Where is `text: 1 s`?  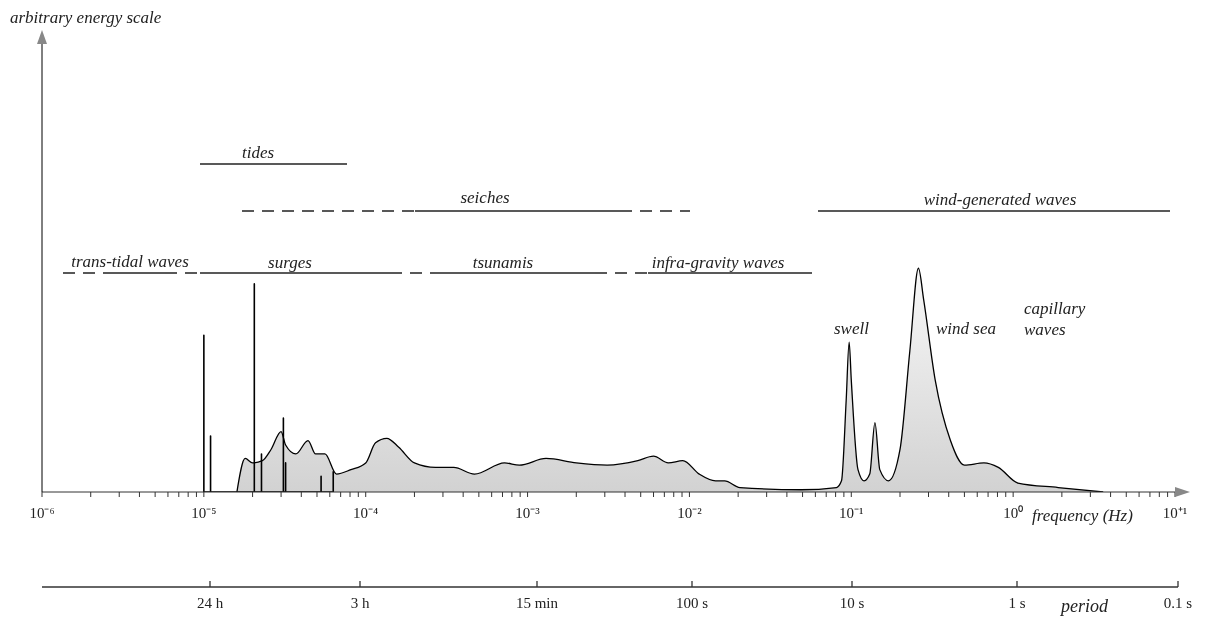 text: 1 s is located at coordinates (1017, 603).